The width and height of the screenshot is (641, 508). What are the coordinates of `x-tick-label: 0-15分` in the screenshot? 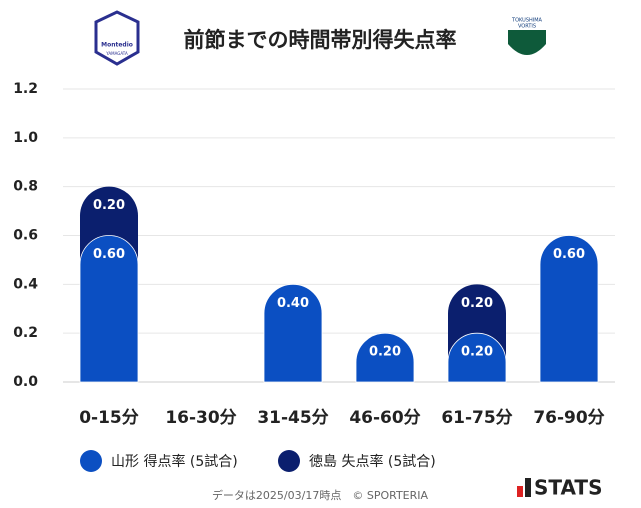 It's located at (109, 418).